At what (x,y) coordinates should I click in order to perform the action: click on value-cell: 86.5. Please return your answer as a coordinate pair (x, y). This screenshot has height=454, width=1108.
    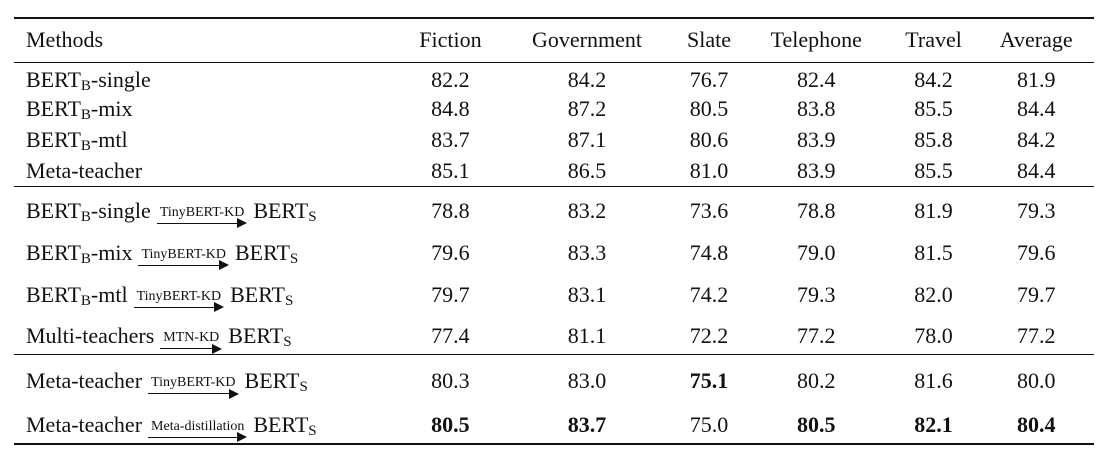
    Looking at the image, I should click on (587, 171).